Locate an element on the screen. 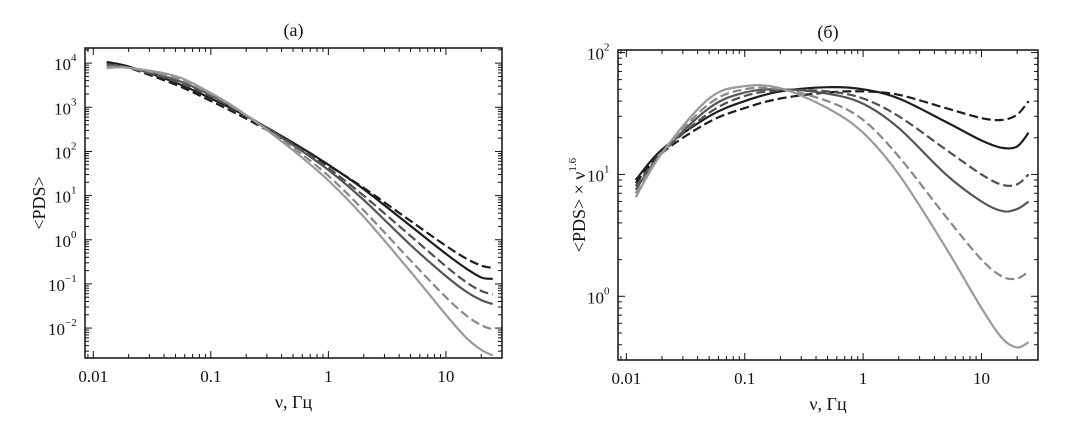 The width and height of the screenshot is (1075, 429). y-axis-title-text: <PDS> is located at coordinates (39, 202).